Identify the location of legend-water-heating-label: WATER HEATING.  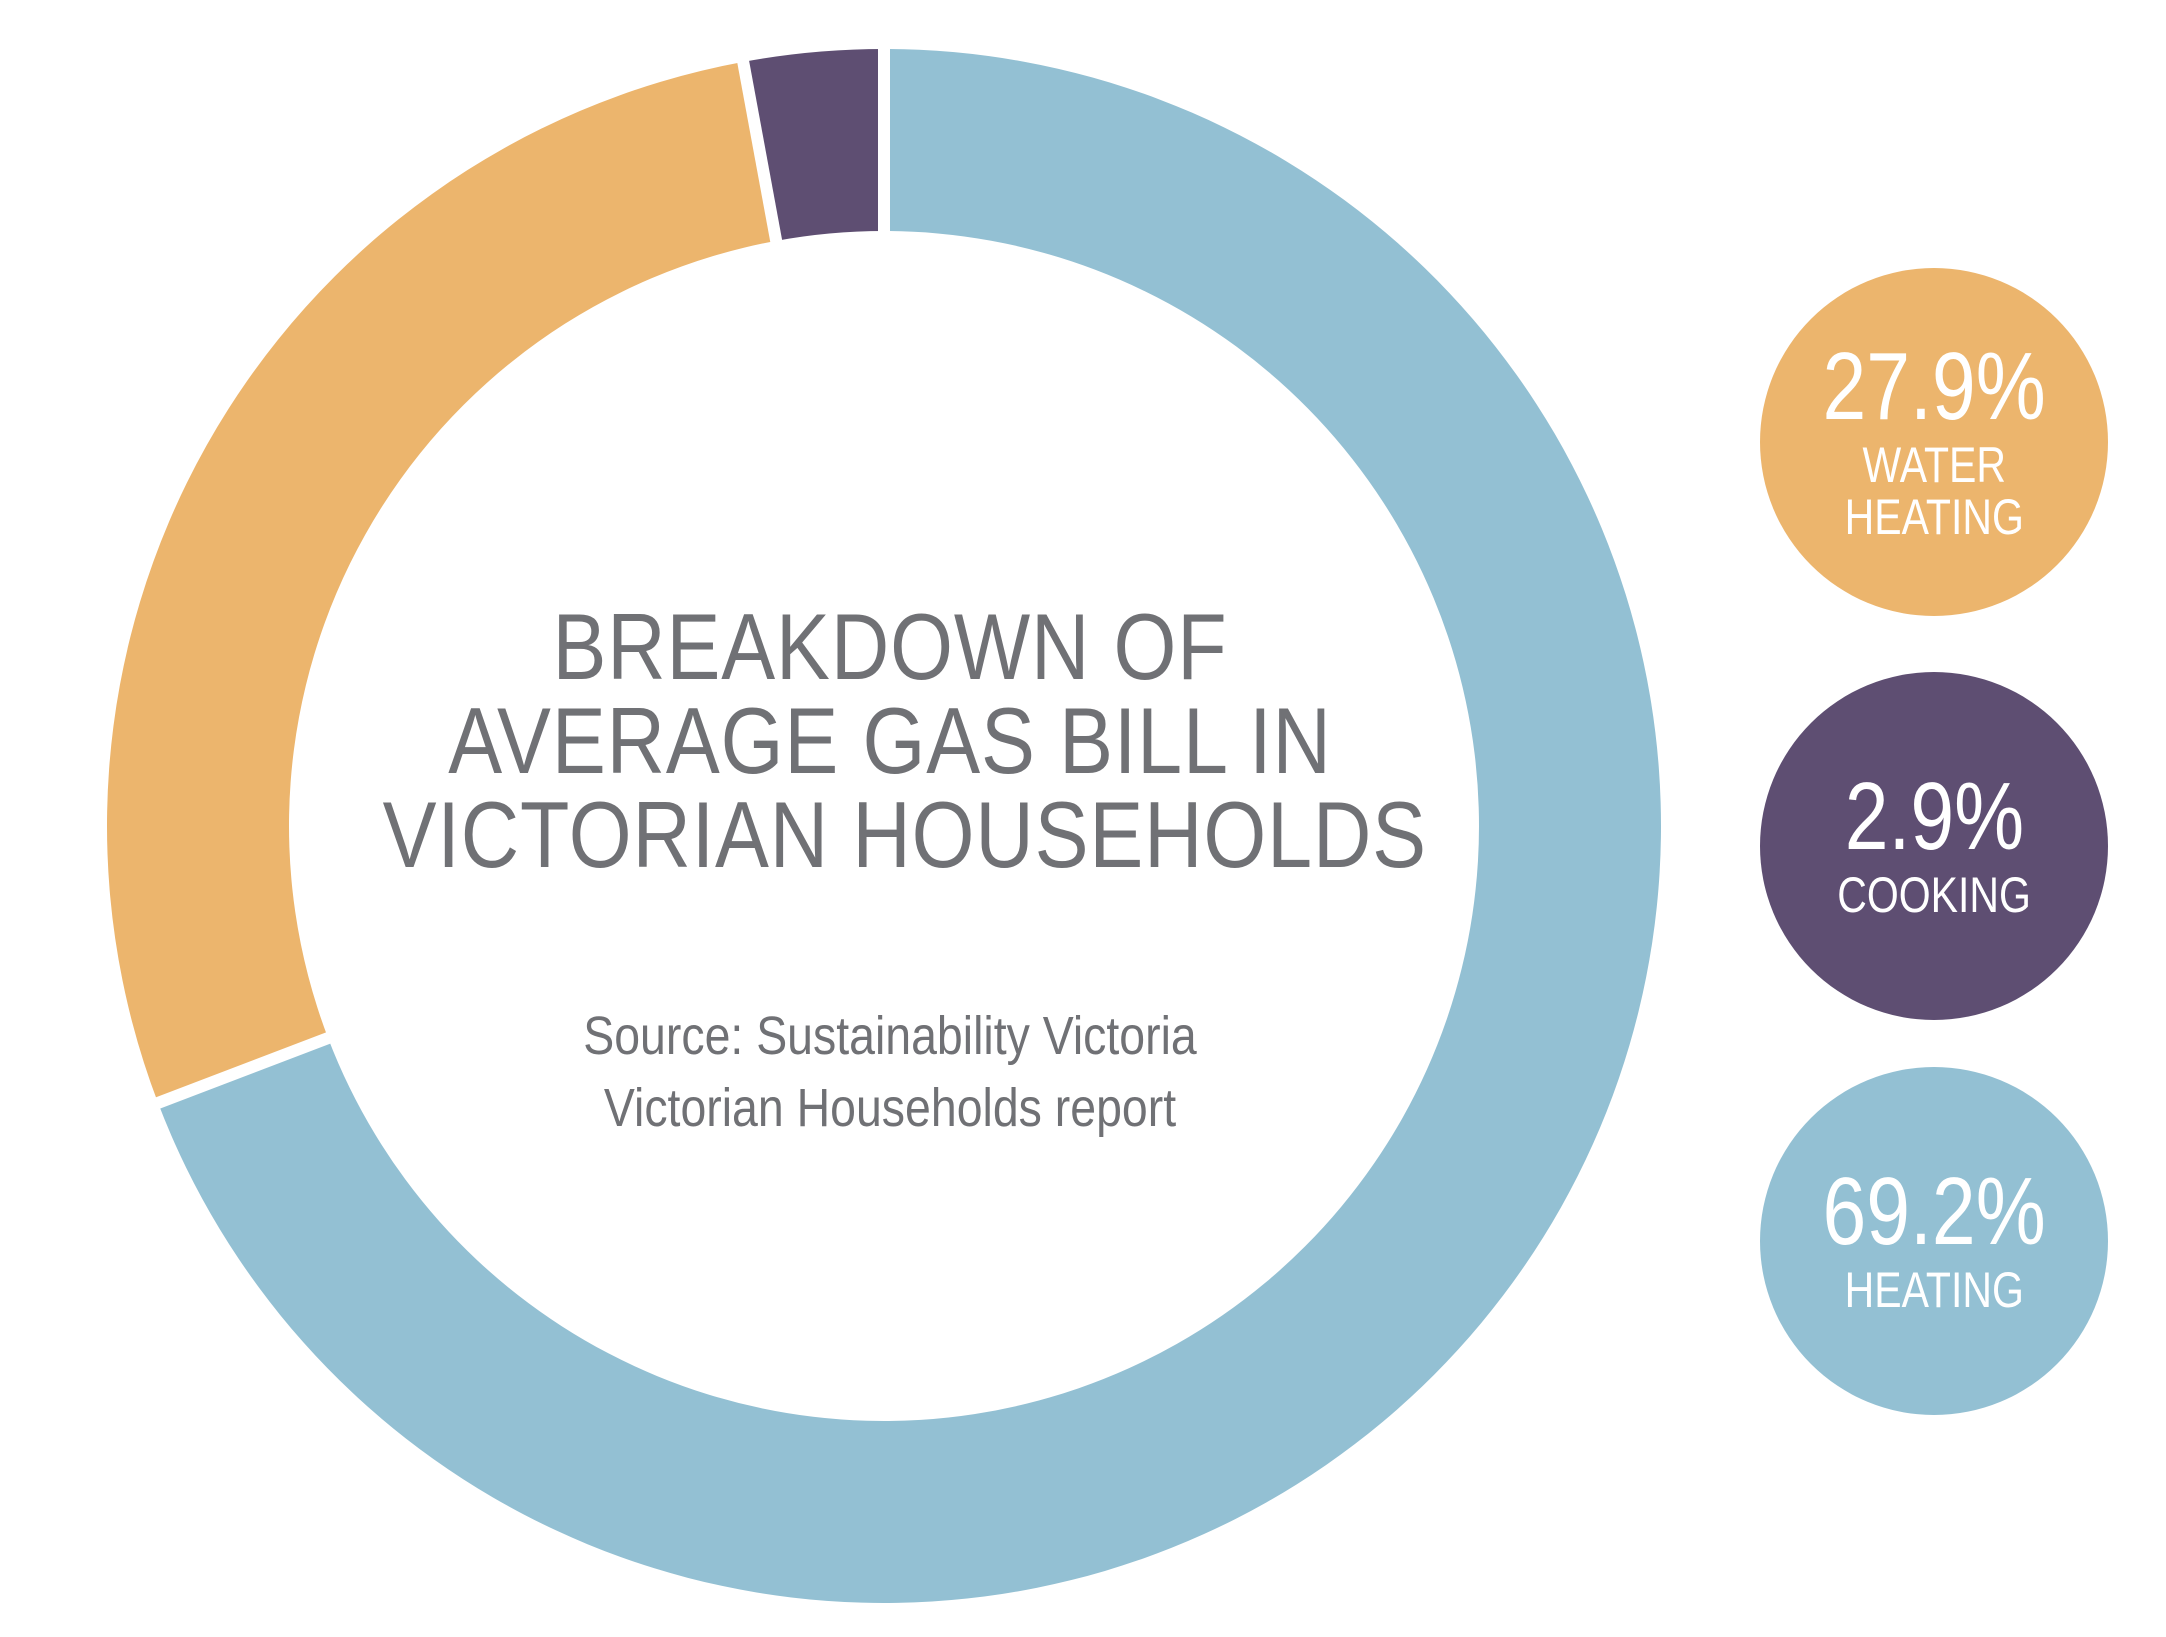
(1934, 491).